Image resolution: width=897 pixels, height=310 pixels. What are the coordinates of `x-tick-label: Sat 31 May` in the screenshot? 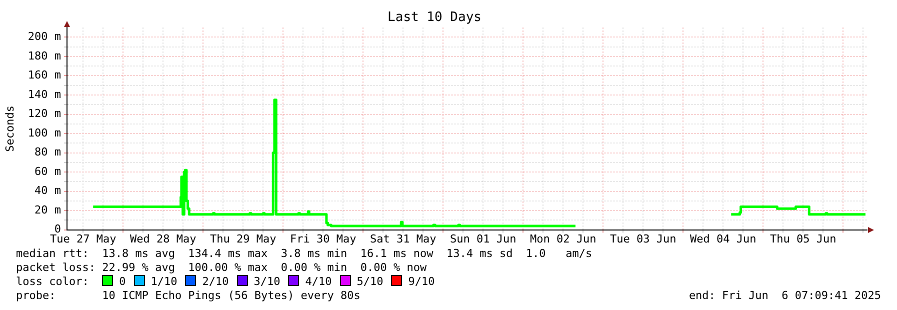 It's located at (403, 239).